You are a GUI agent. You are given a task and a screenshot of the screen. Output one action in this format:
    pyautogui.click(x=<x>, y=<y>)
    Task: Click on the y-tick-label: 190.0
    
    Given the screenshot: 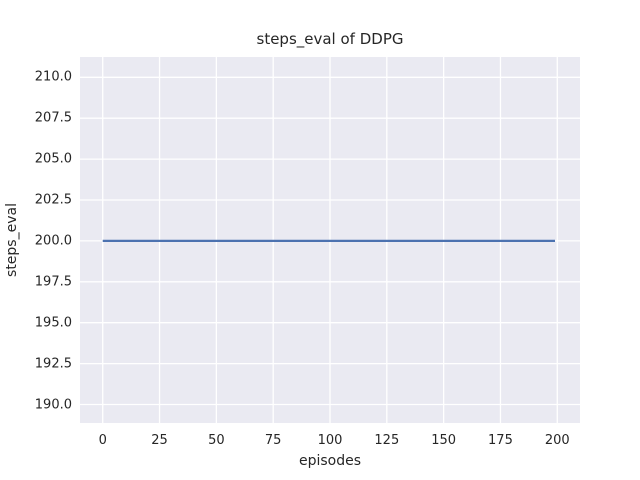 What is the action you would take?
    pyautogui.click(x=53, y=404)
    